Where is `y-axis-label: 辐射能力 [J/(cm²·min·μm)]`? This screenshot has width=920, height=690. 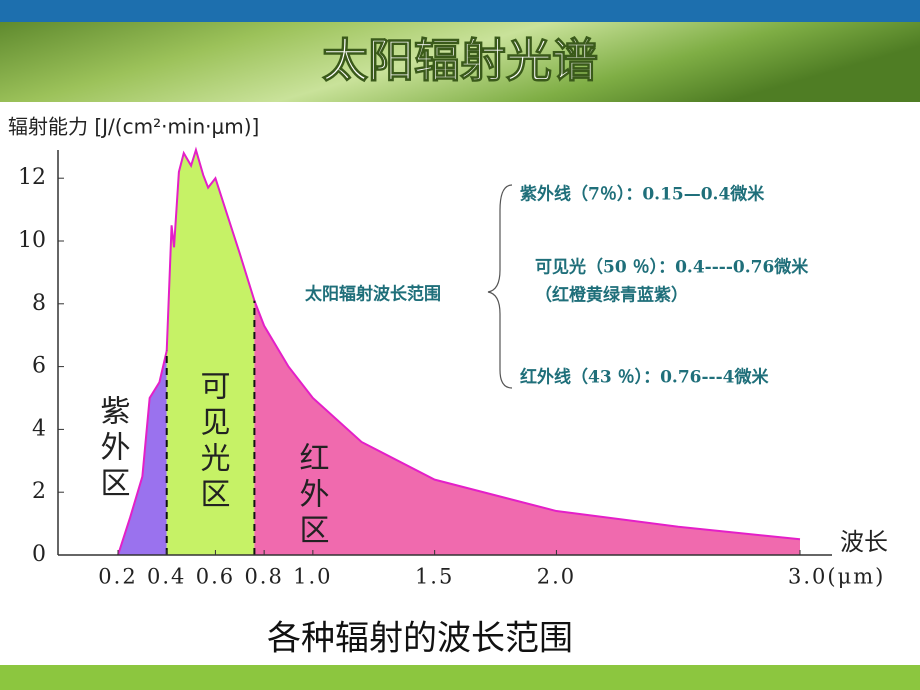
y-axis-label: 辐射能力 [J/(cm²·min·μm)] is located at coordinates (133, 127).